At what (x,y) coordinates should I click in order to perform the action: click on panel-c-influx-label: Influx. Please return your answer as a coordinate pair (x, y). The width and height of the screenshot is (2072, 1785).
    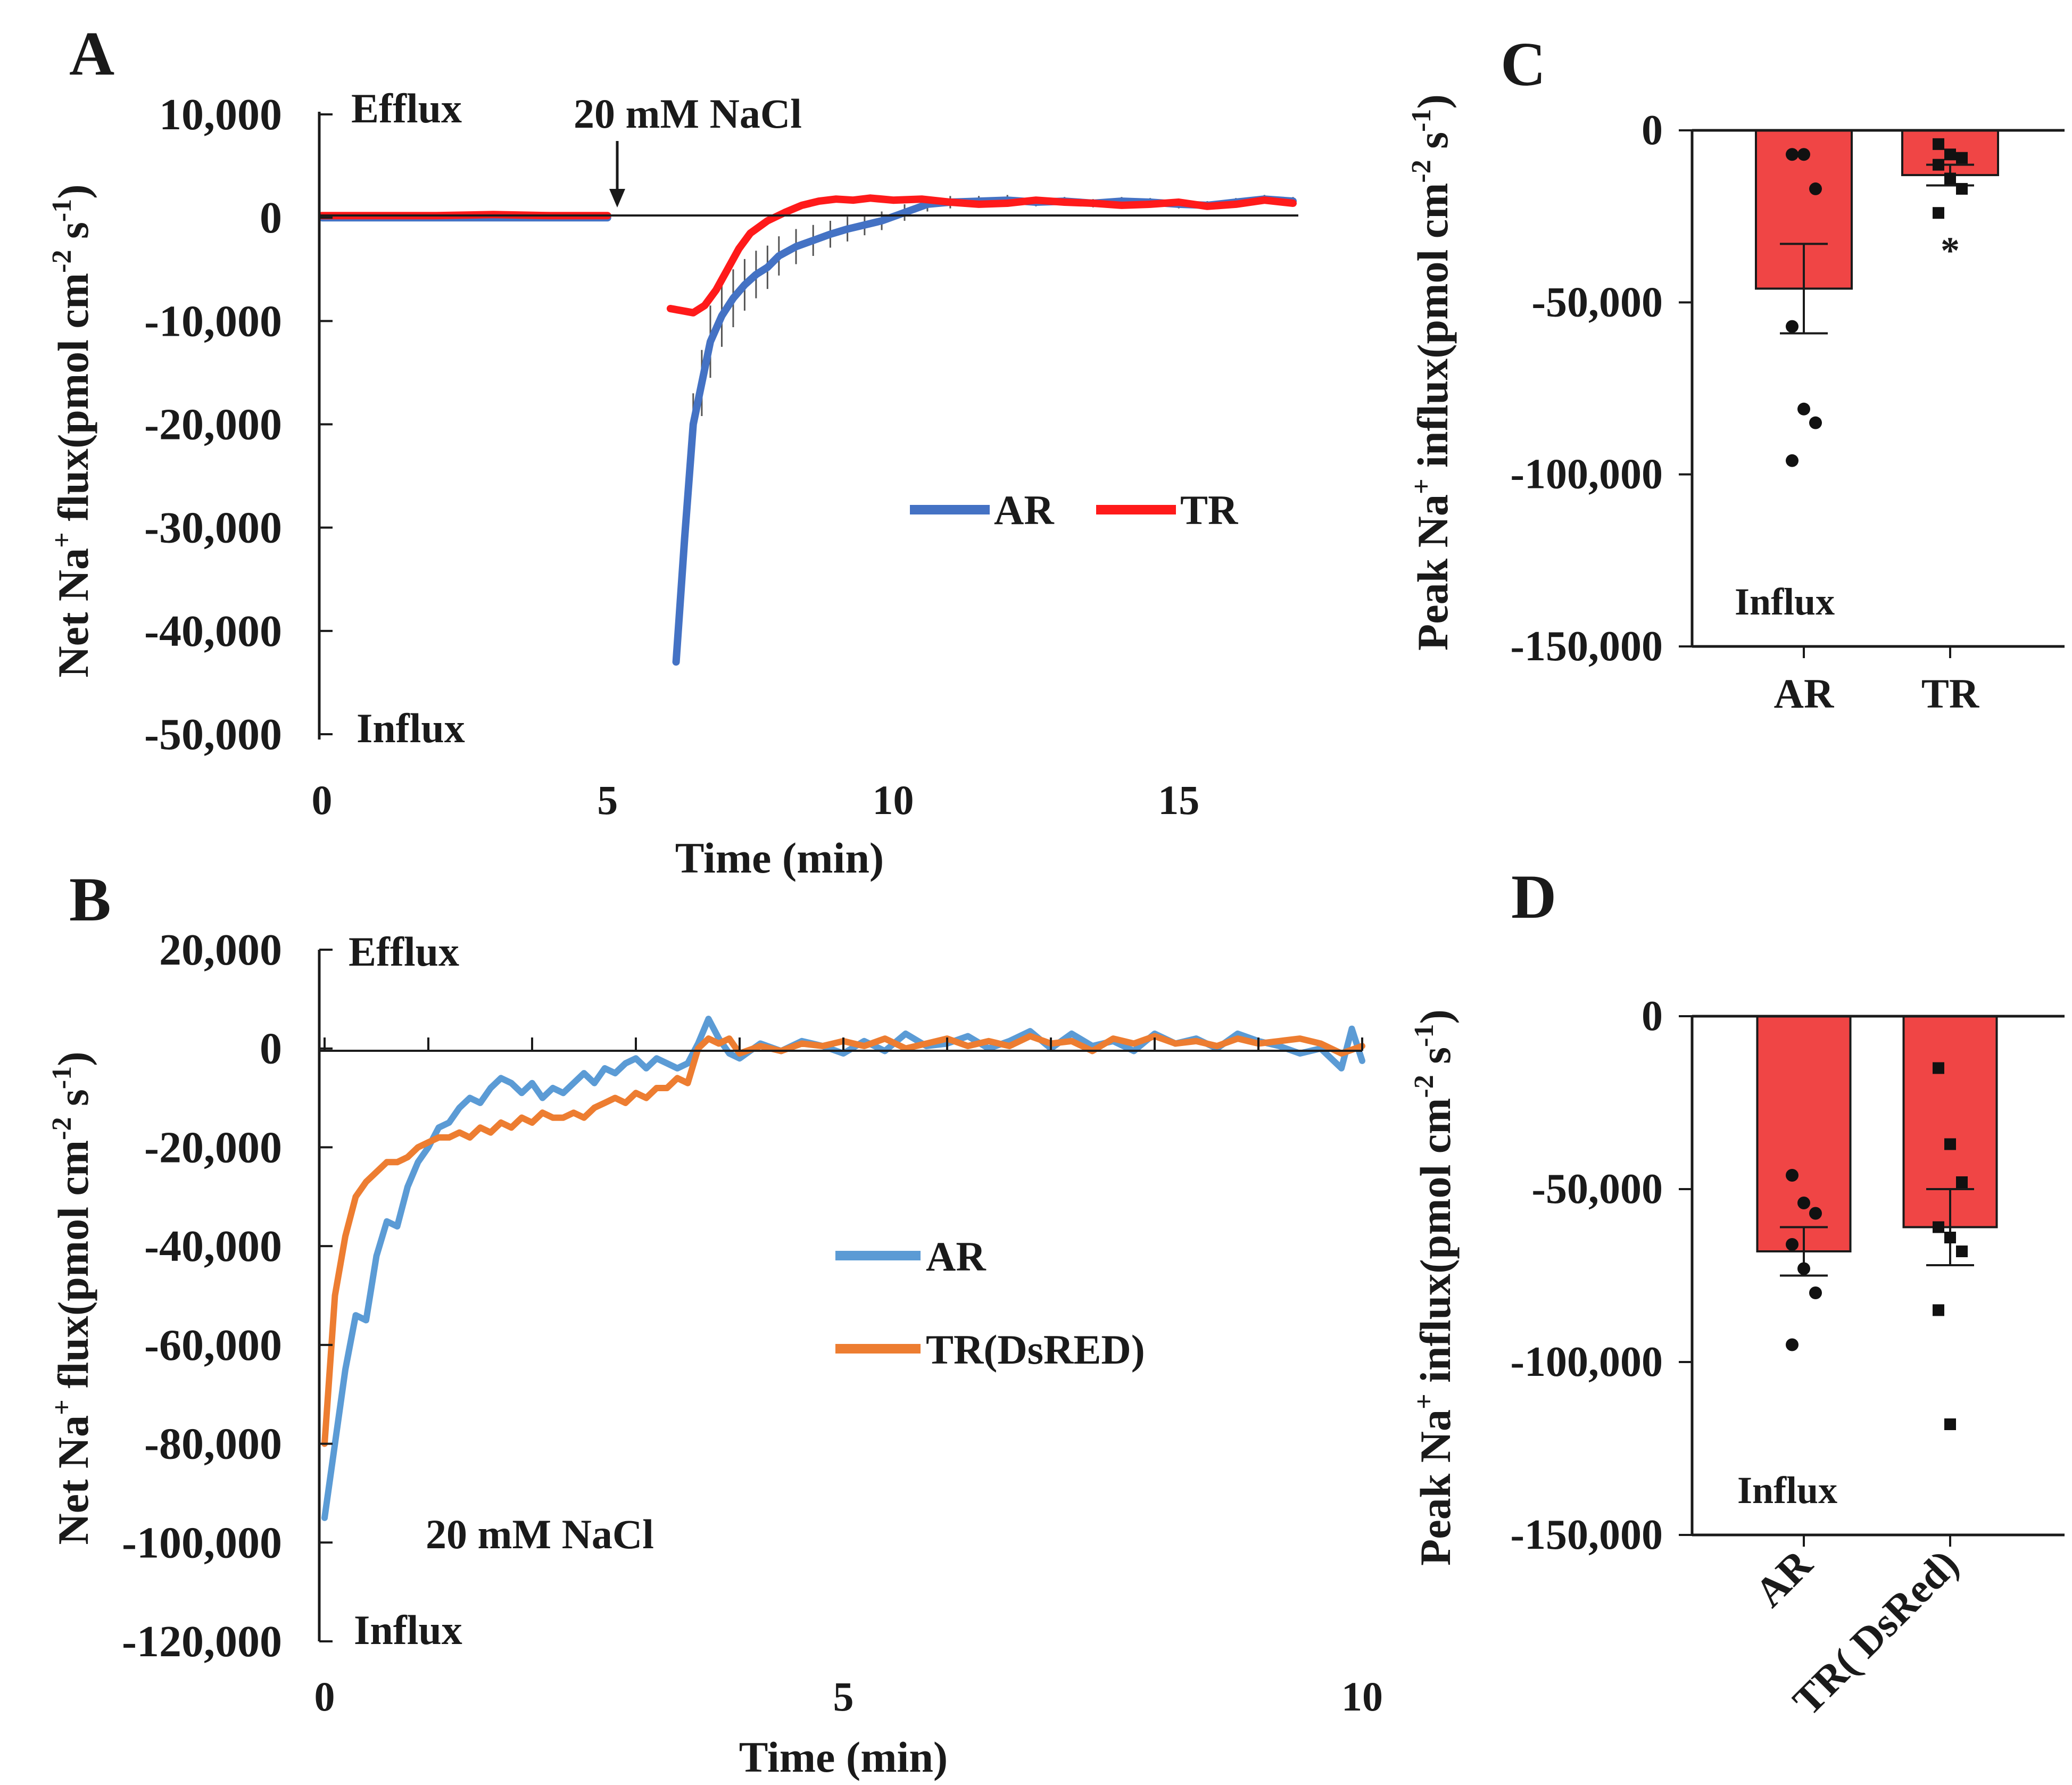
    Looking at the image, I should click on (1785, 601).